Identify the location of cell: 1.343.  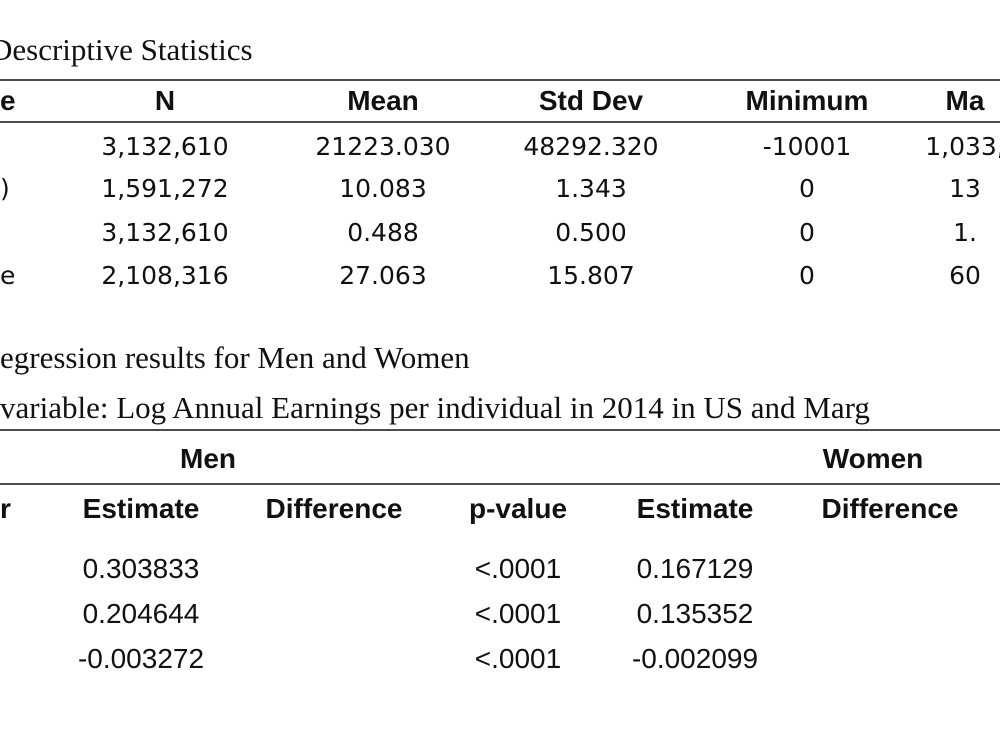
(591, 188).